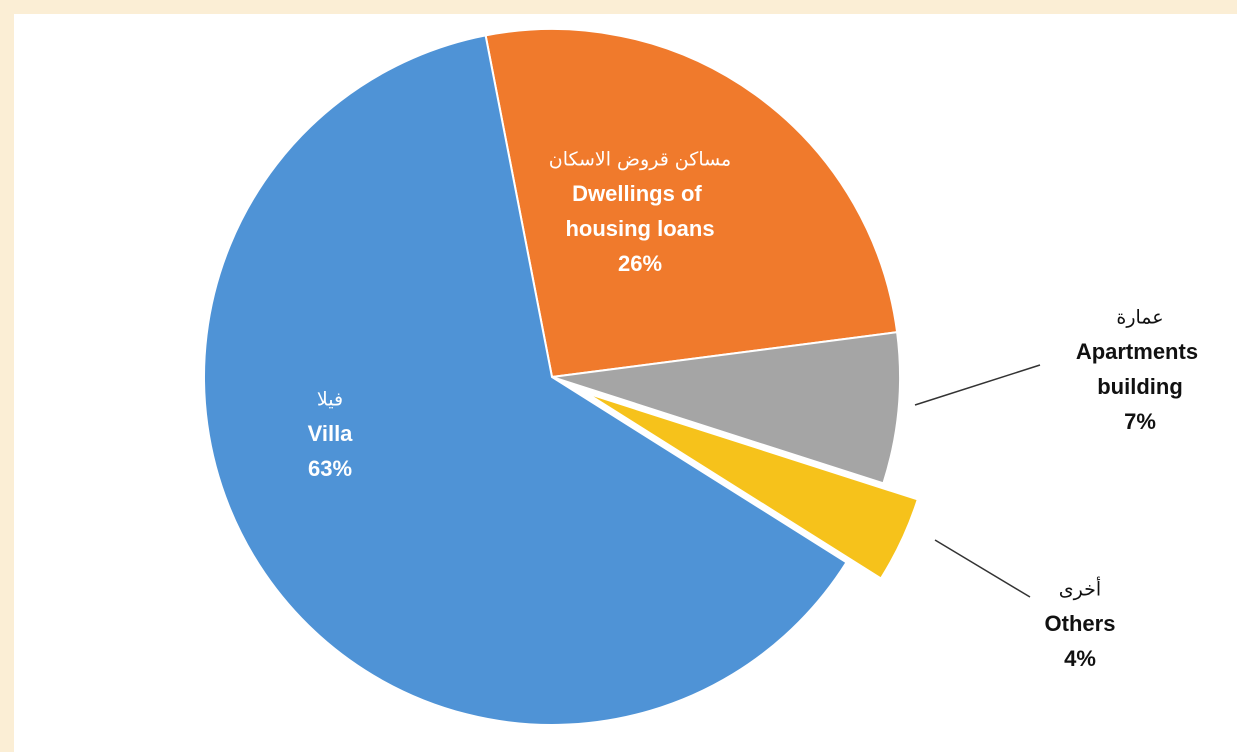 This screenshot has height=752, width=1237. Describe the element at coordinates (1139, 318) in the screenshot. I see `slice-label-arabic: عمارة` at that location.